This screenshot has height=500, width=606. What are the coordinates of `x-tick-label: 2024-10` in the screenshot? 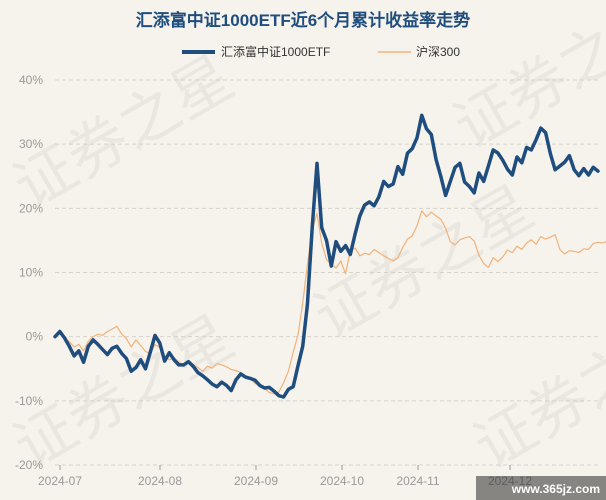 It's located at (342, 481).